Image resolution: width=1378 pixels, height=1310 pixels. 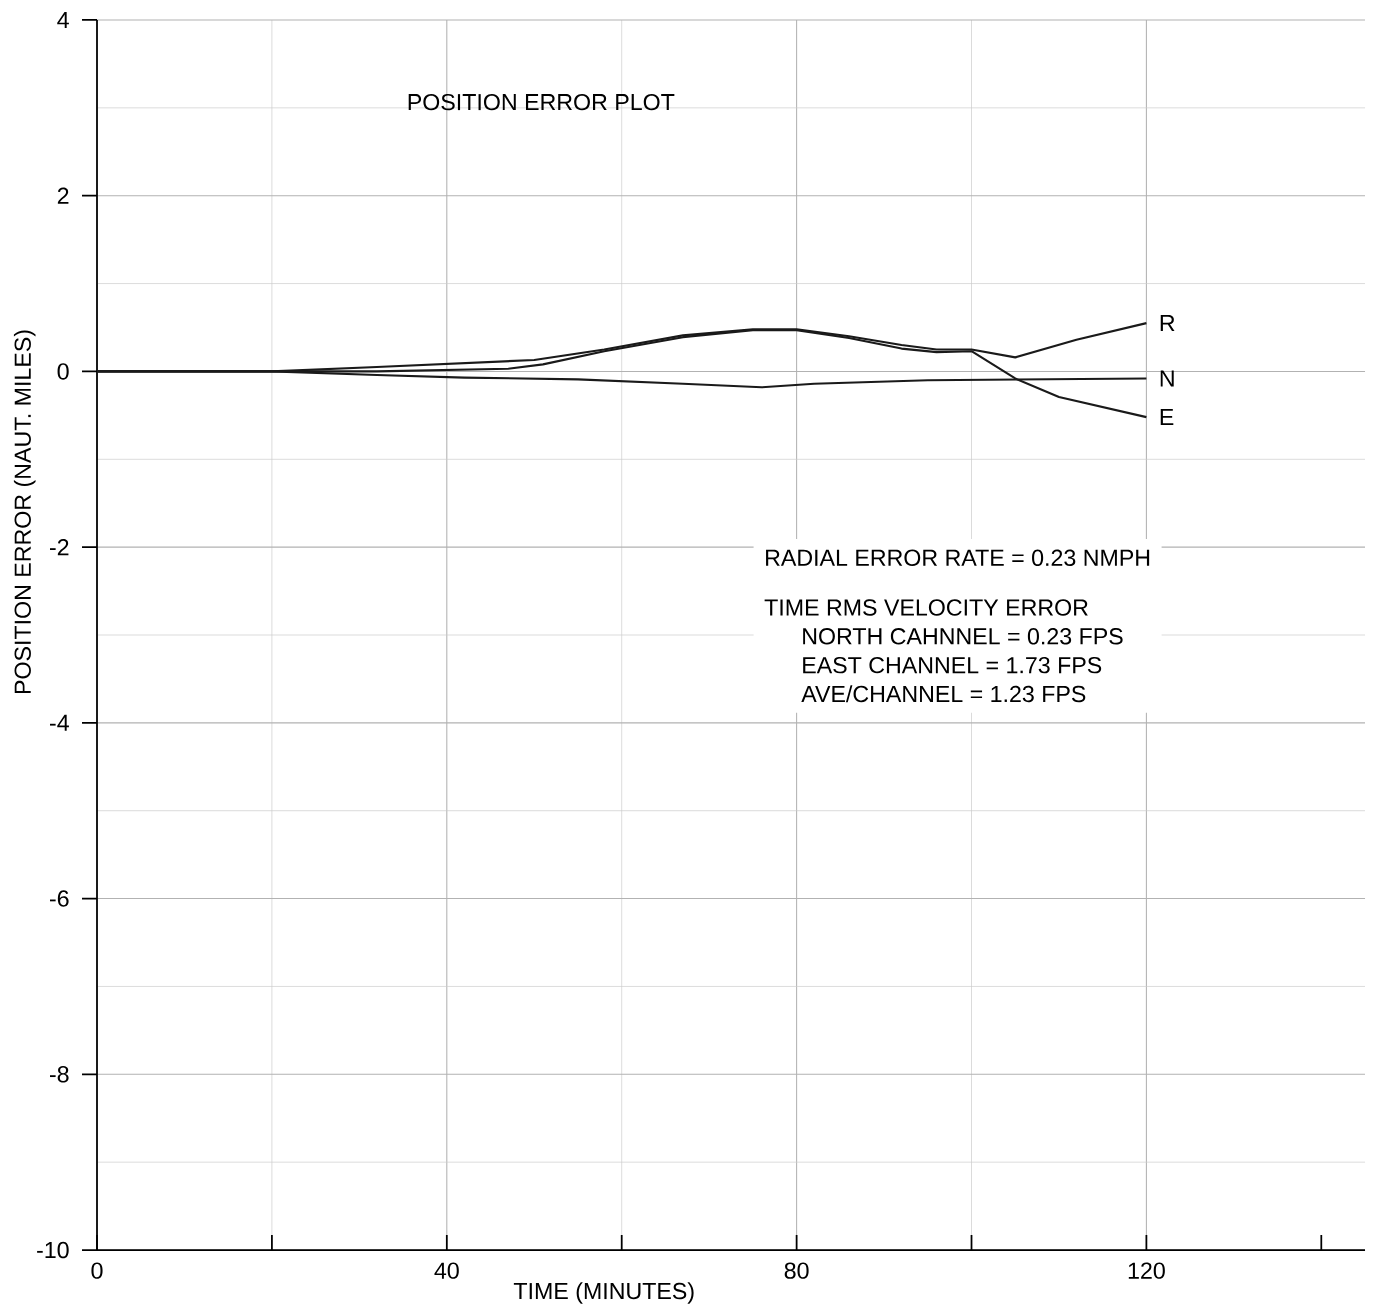 What do you see at coordinates (24, 512) in the screenshot?
I see `y-axis-title: POSITION ERROR (NAUT. MILES)` at bounding box center [24, 512].